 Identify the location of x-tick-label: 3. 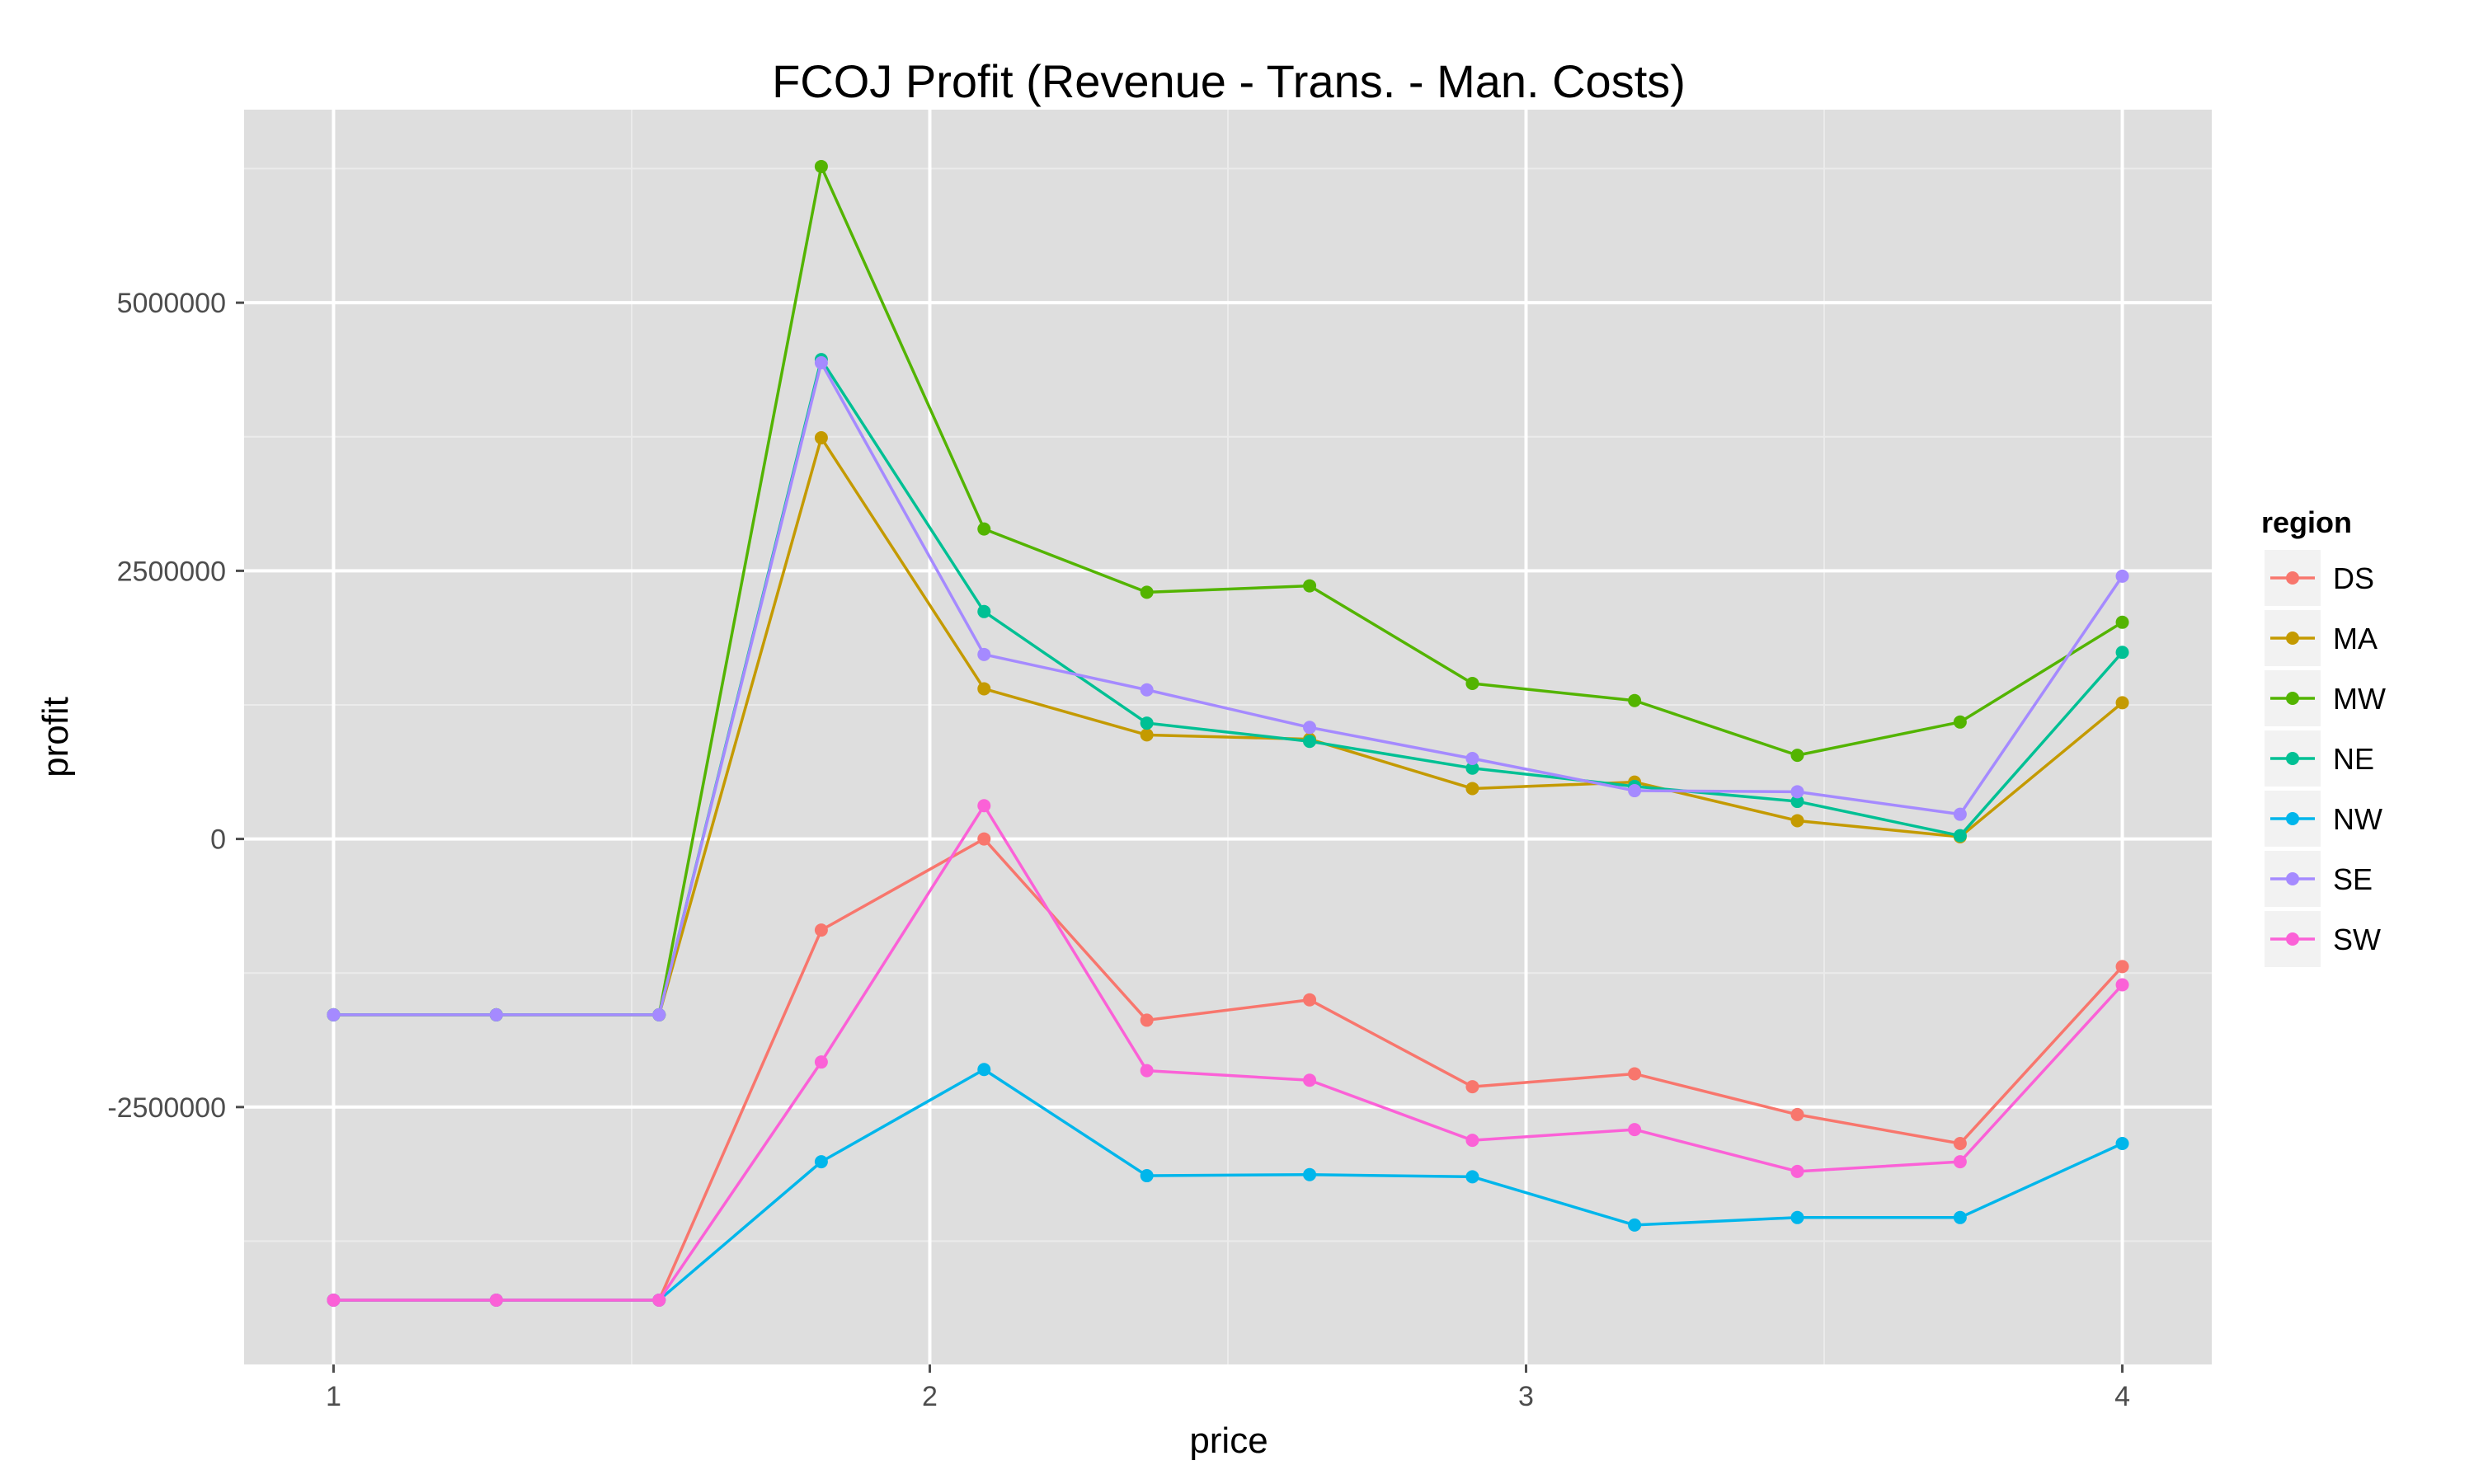
(1526, 1396).